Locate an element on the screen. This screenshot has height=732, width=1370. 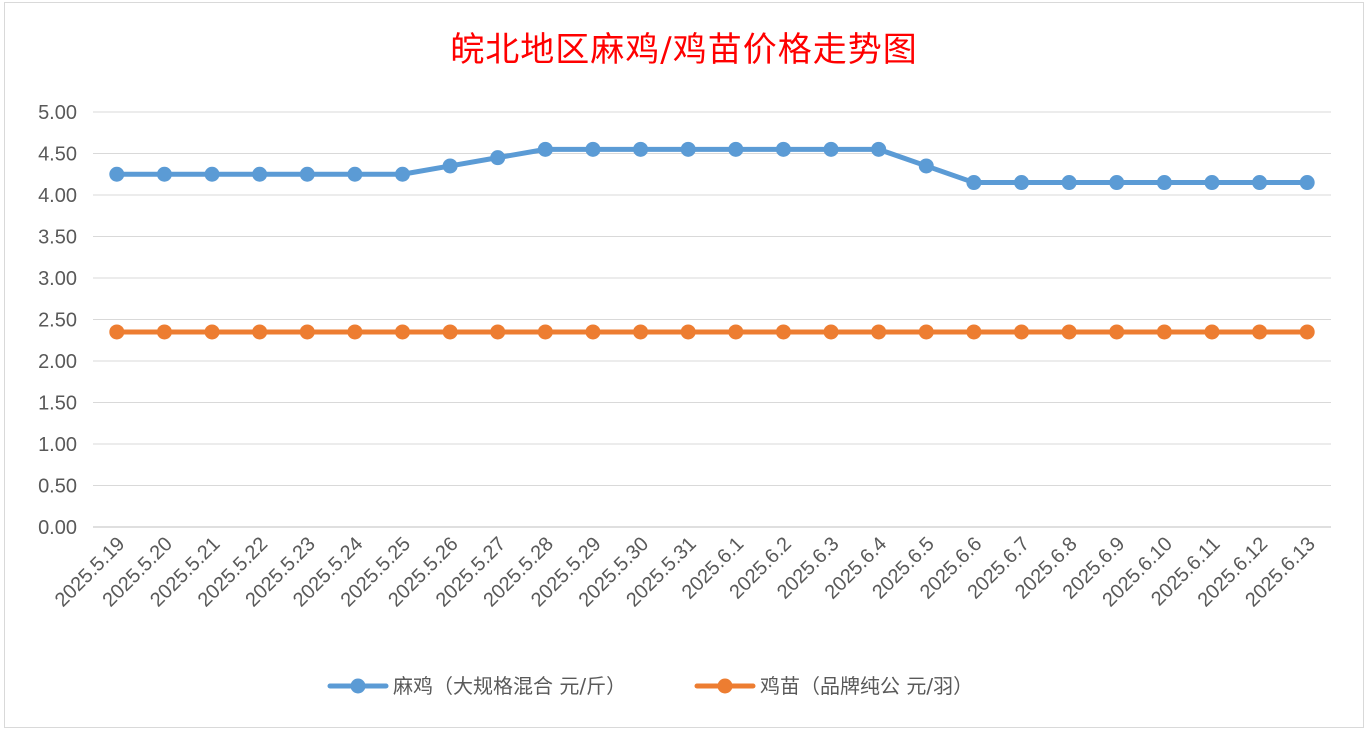
legend-label: 麻鸡（大规格混合 元/斤） is located at coordinates (509, 686).